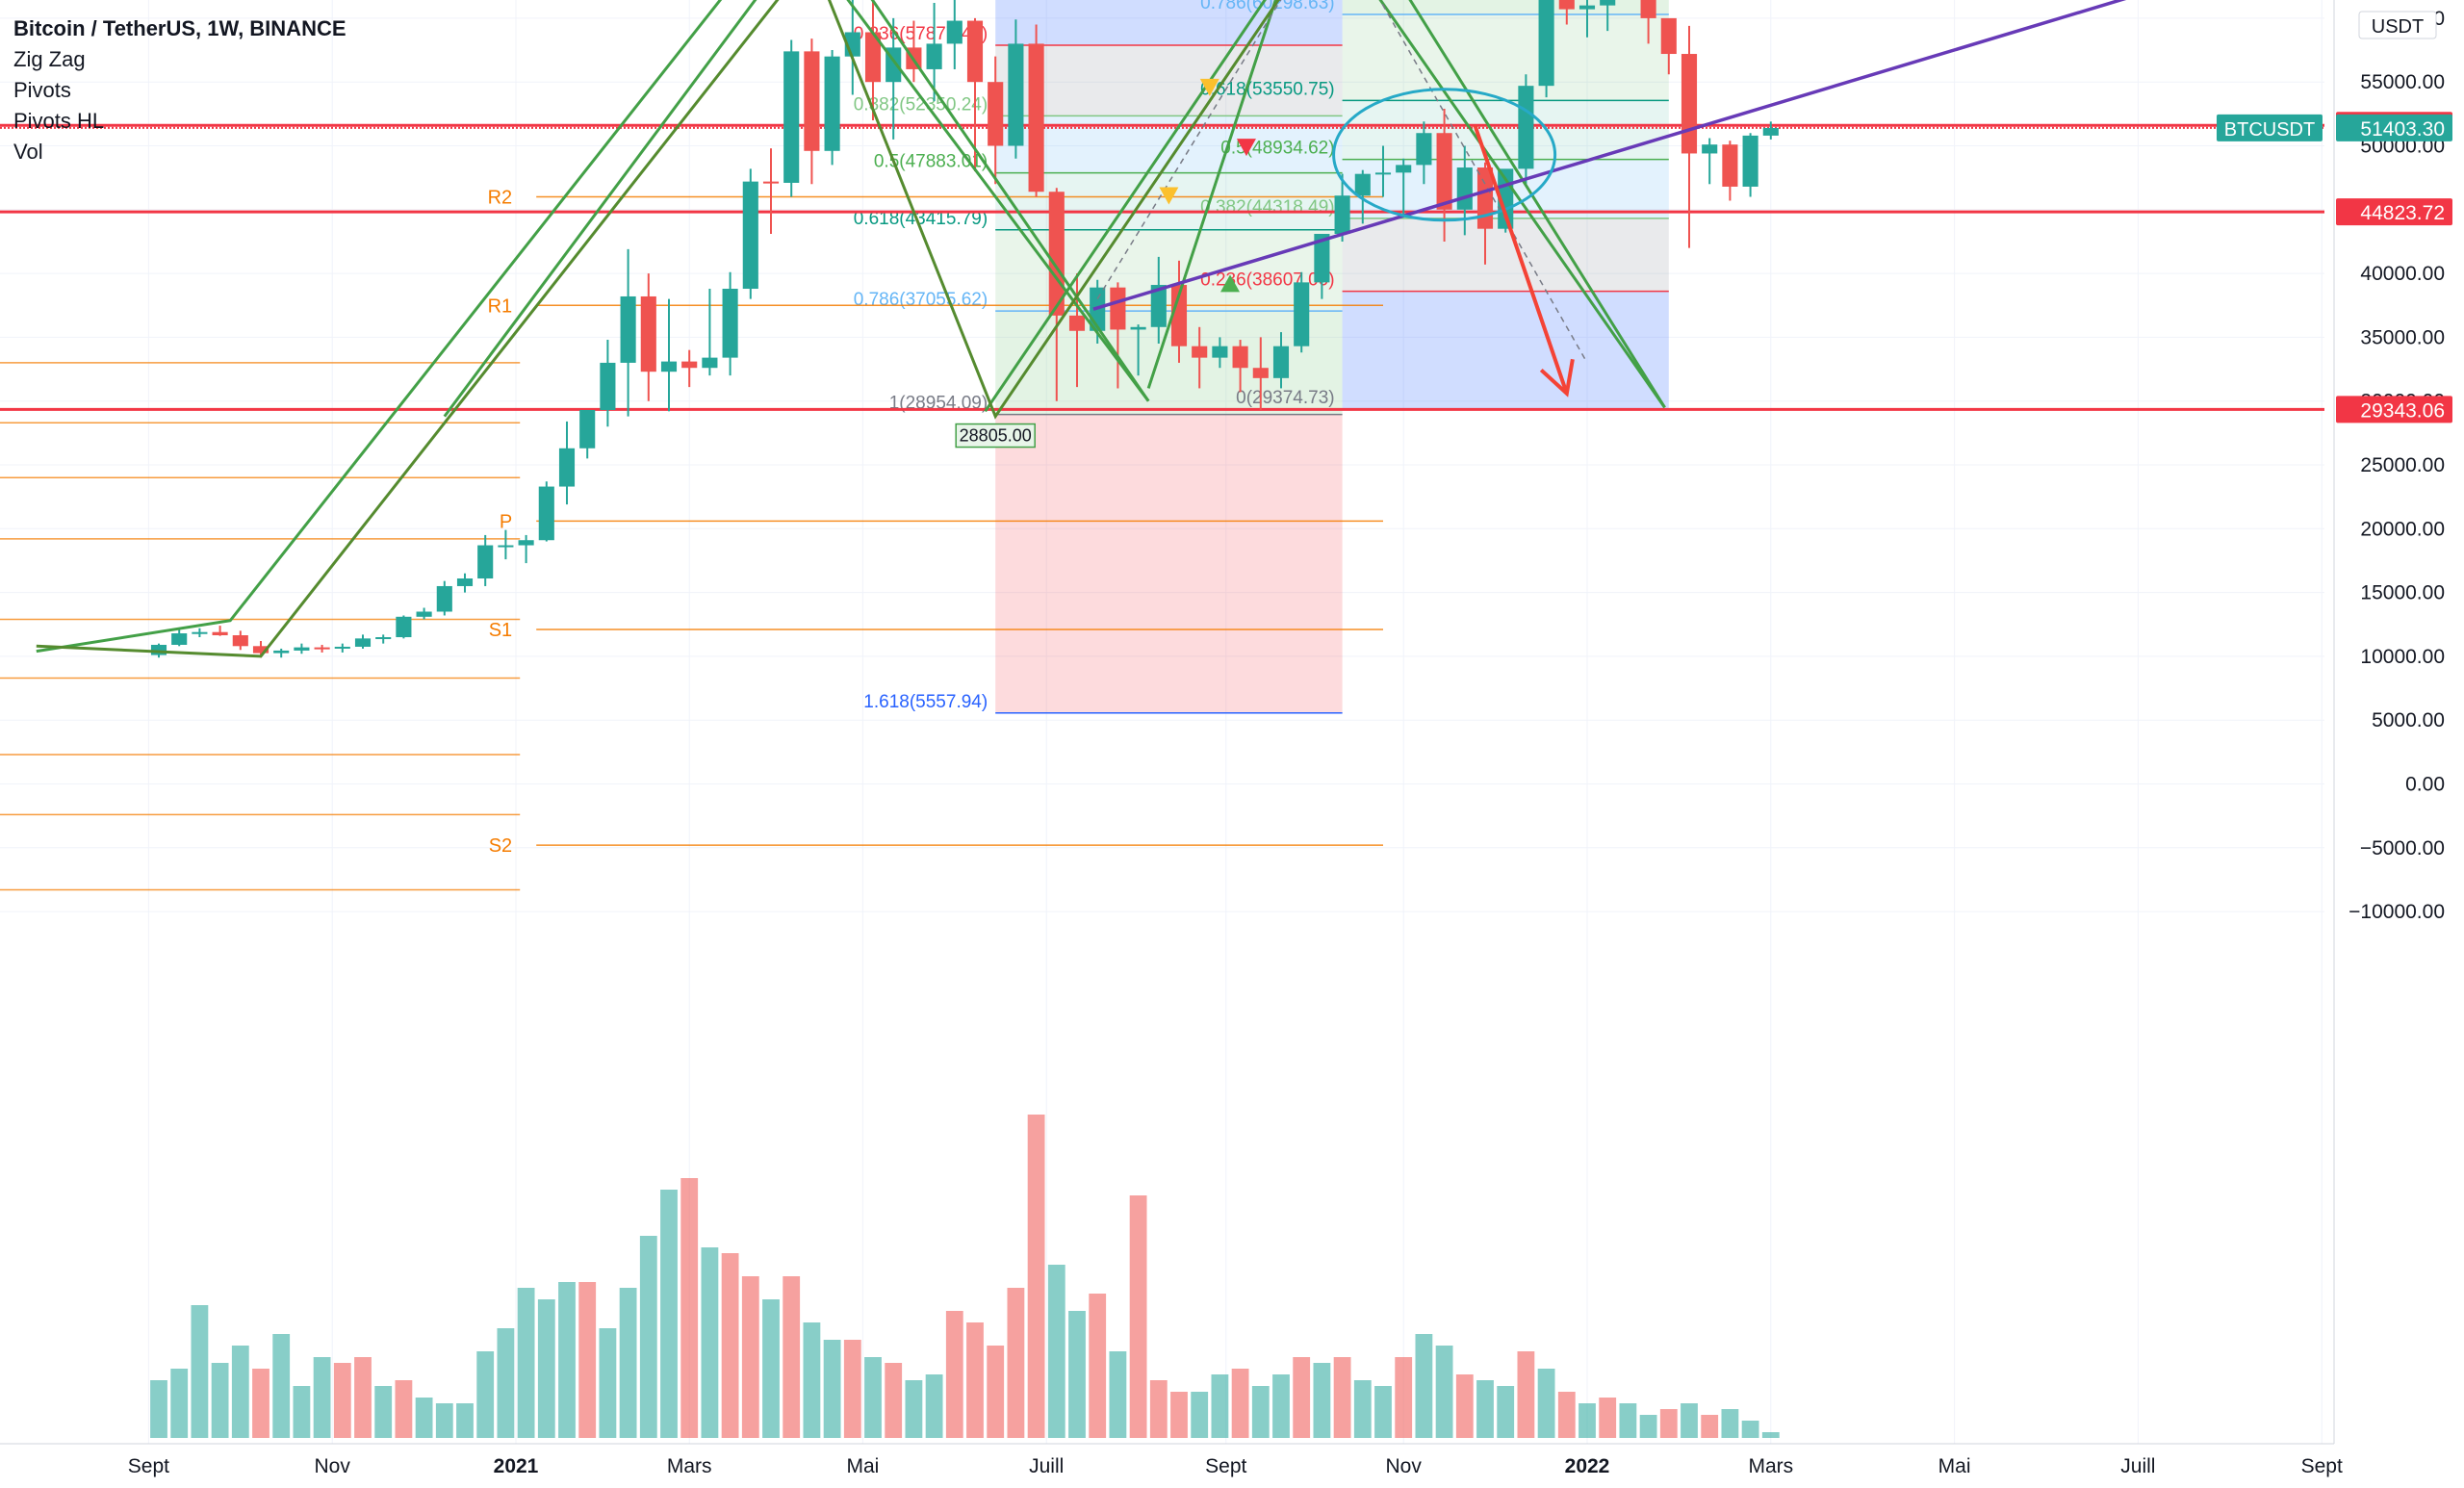 The image size is (2464, 1488). Describe the element at coordinates (1285, 398) in the screenshot. I see `right-fib-level-label: 0(29374.73)` at that location.